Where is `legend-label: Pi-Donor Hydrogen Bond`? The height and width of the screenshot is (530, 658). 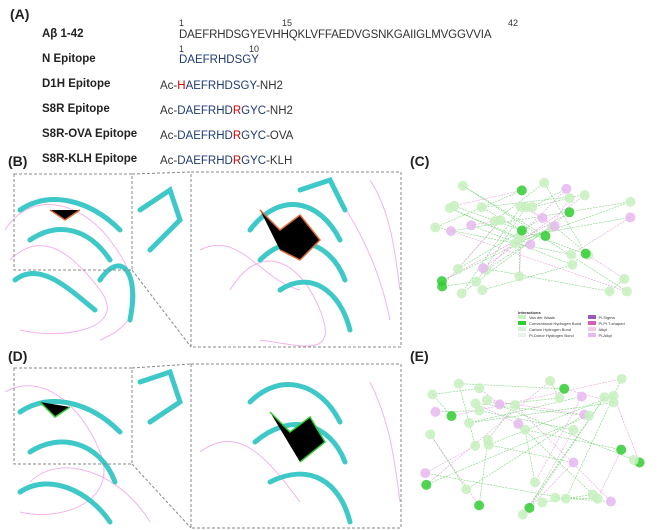 legend-label: Pi-Donor Hydrogen Bond is located at coordinates (551, 335).